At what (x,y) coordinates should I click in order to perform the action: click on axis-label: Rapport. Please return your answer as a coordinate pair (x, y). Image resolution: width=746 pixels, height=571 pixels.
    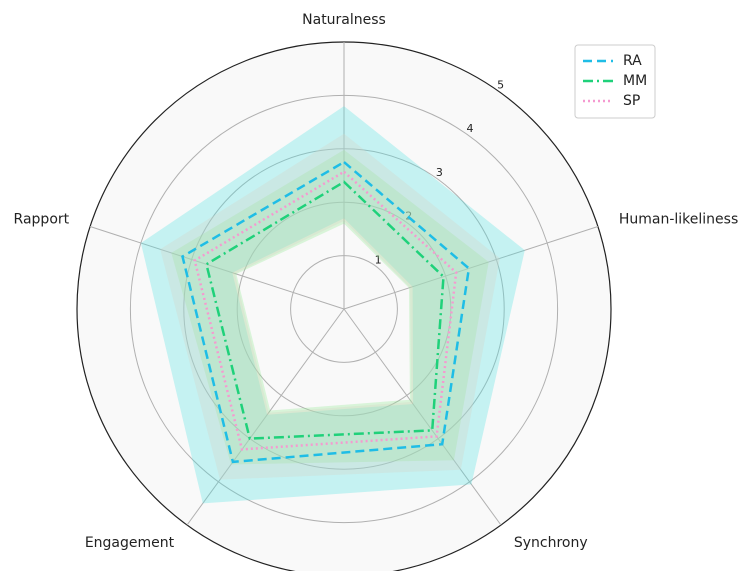
    Looking at the image, I should click on (42, 220).